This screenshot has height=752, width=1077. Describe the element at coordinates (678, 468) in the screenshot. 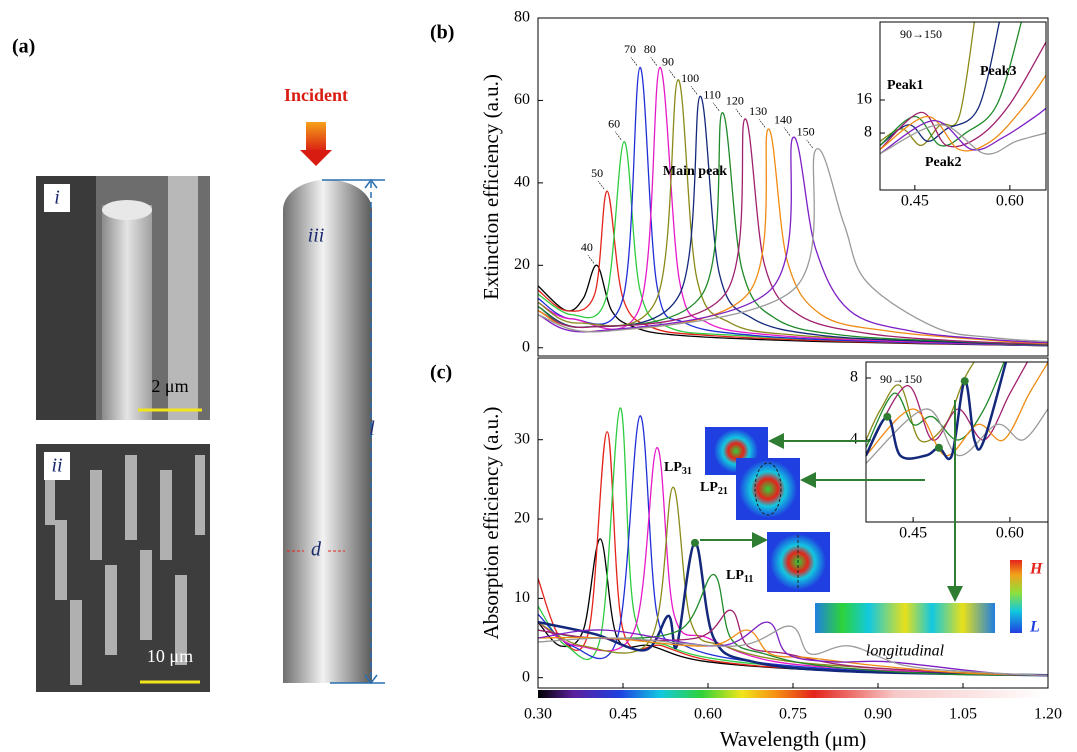

I see `mode-label: LP31` at that location.